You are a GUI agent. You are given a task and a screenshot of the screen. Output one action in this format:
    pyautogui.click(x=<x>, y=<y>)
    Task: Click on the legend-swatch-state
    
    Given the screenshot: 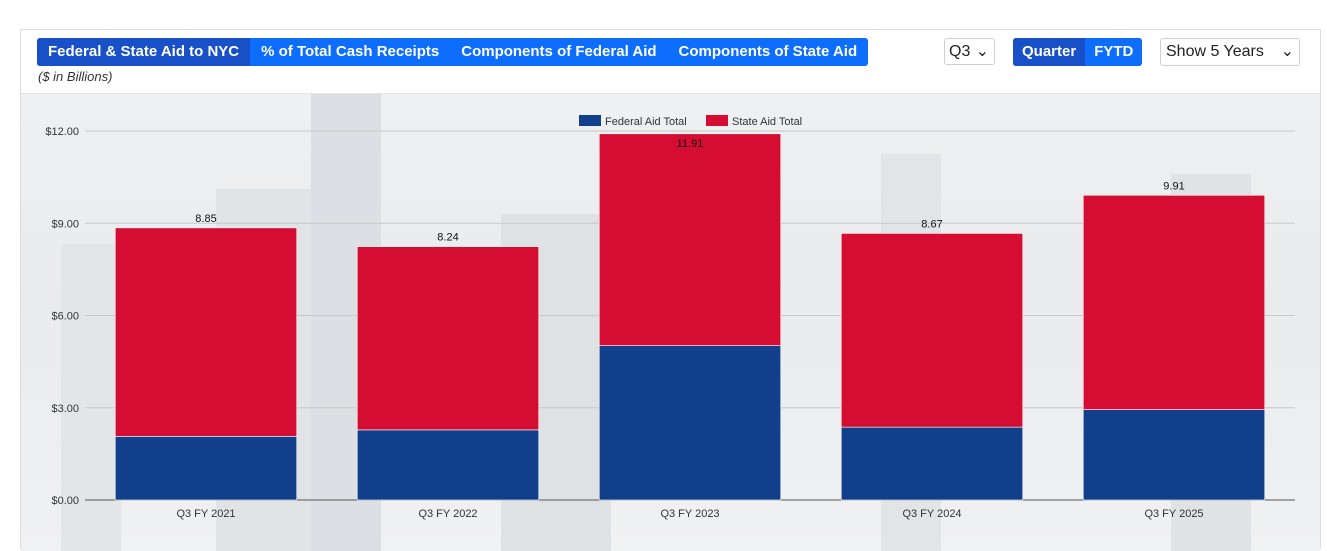 What is the action you would take?
    pyautogui.click(x=717, y=120)
    